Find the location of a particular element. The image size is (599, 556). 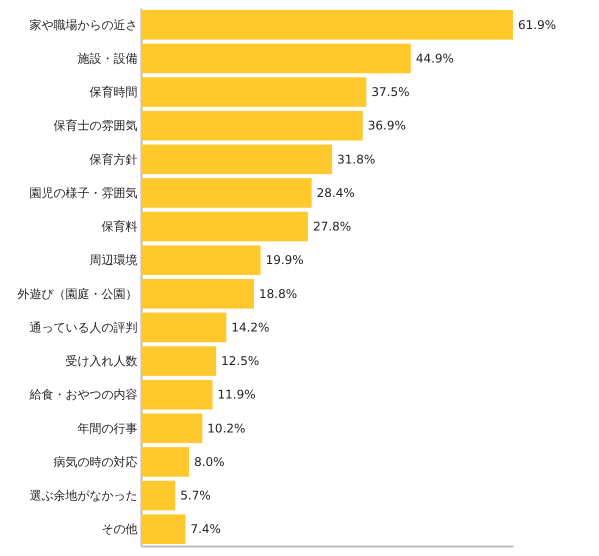

data-label: 27.8% is located at coordinates (332, 227).